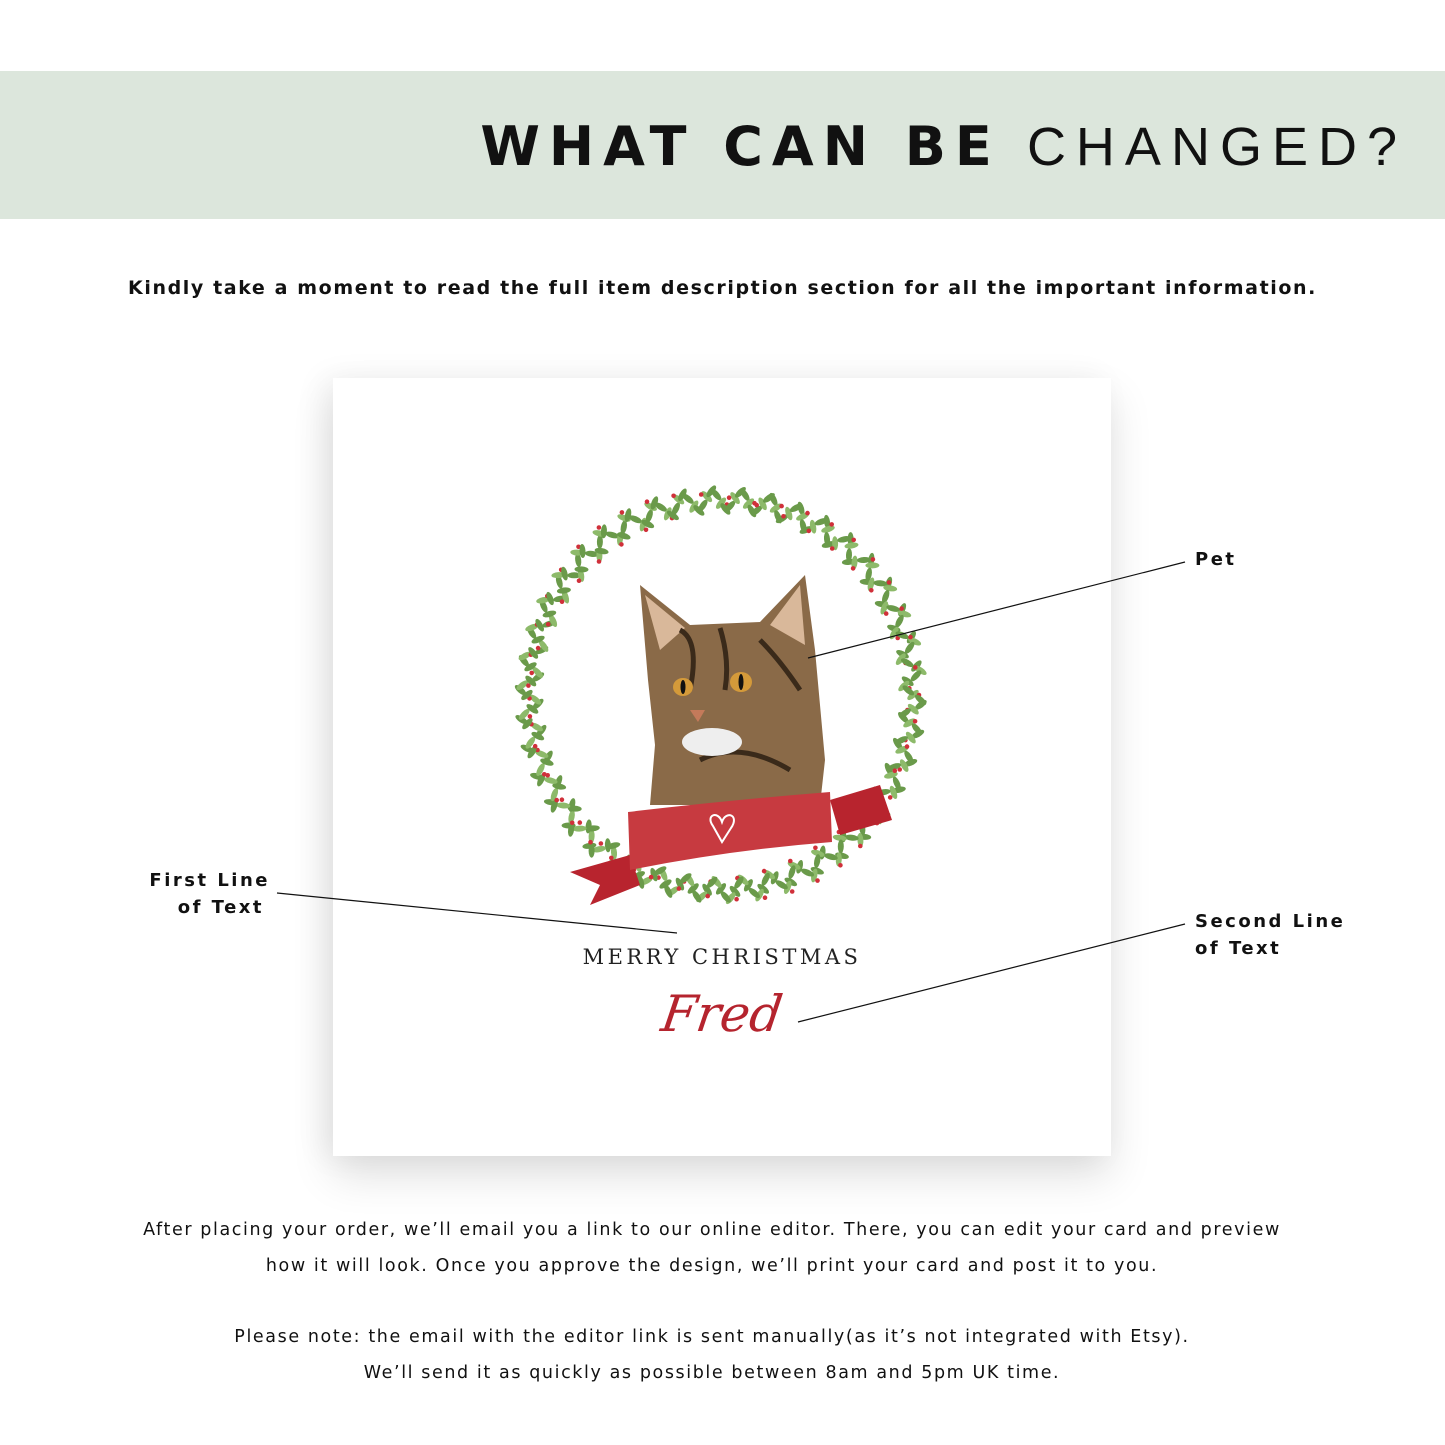 The image size is (1445, 1445). Describe the element at coordinates (943, 147) in the screenshot. I see `page-title: WHAT CAN BE CHANGED?` at that location.